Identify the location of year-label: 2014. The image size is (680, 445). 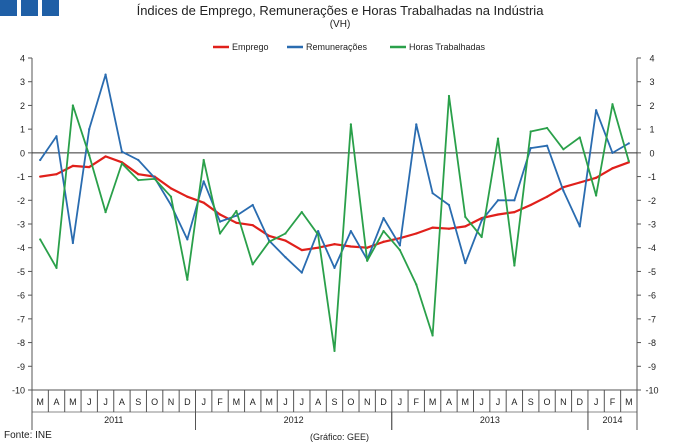
(612, 420).